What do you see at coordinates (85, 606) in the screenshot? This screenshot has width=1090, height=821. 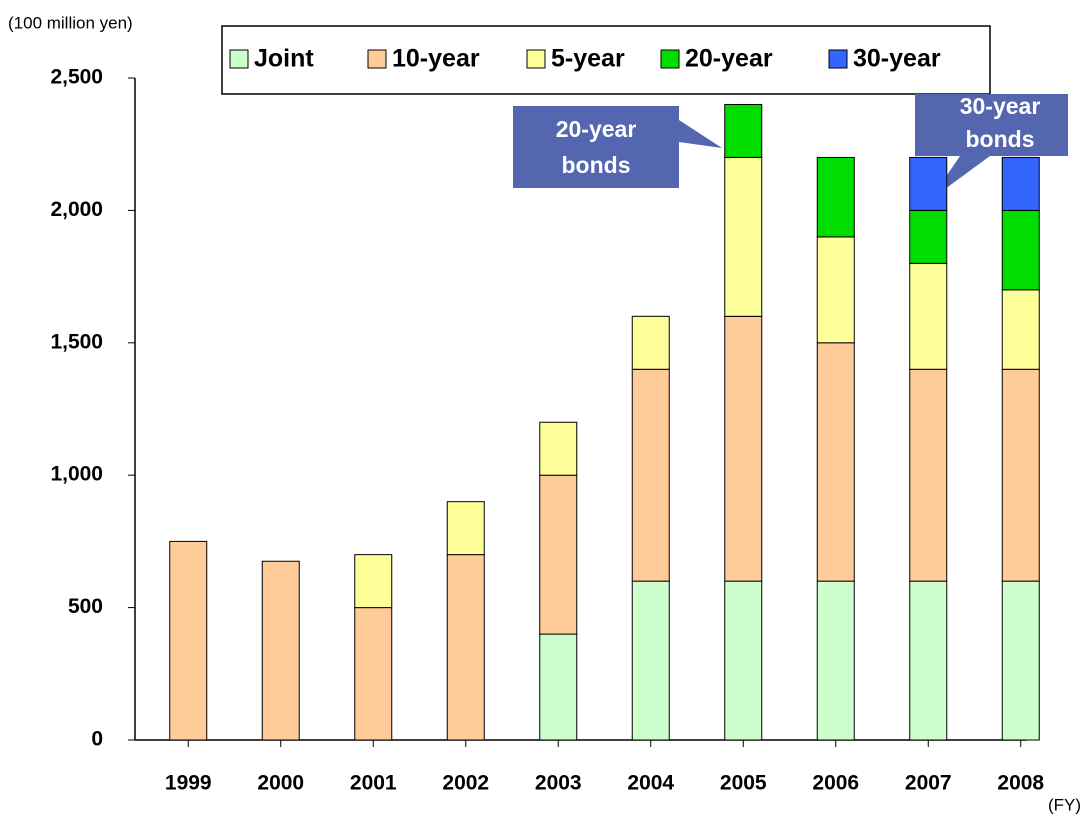 I see `y-tick-label: 500` at bounding box center [85, 606].